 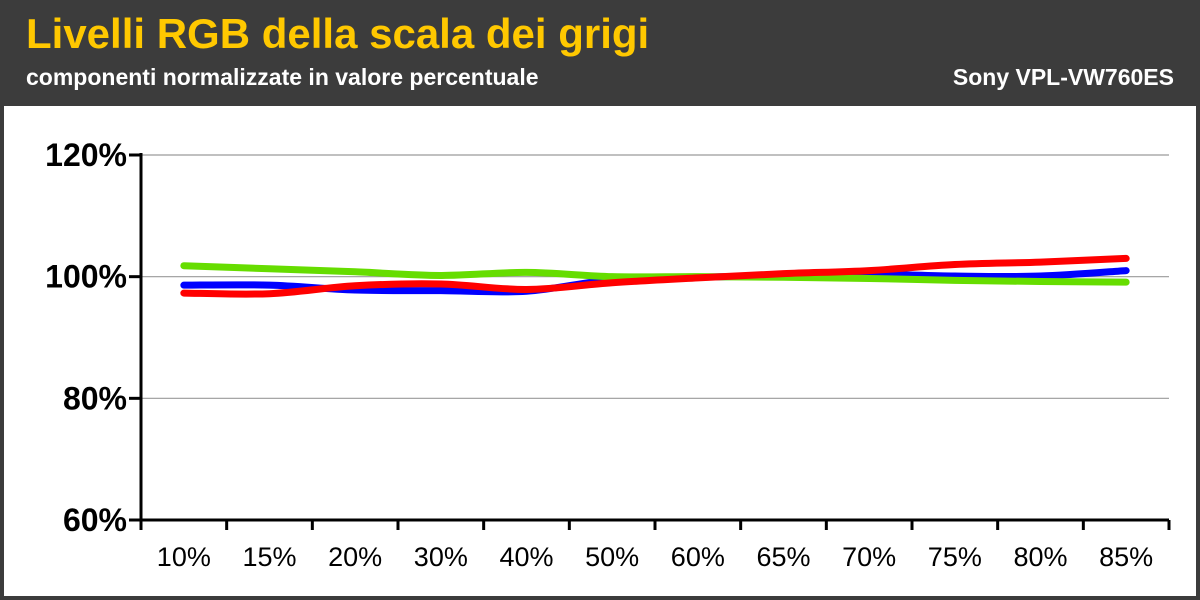 I want to click on x-tick-label: 20%, so click(x=355, y=557).